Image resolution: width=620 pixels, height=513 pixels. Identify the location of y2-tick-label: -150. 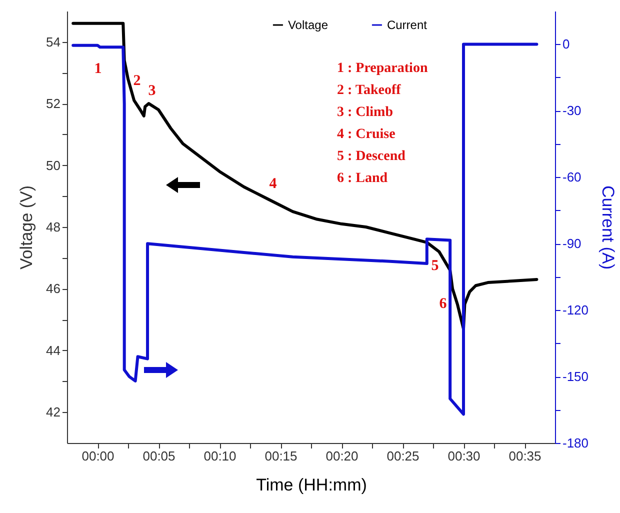
(575, 376).